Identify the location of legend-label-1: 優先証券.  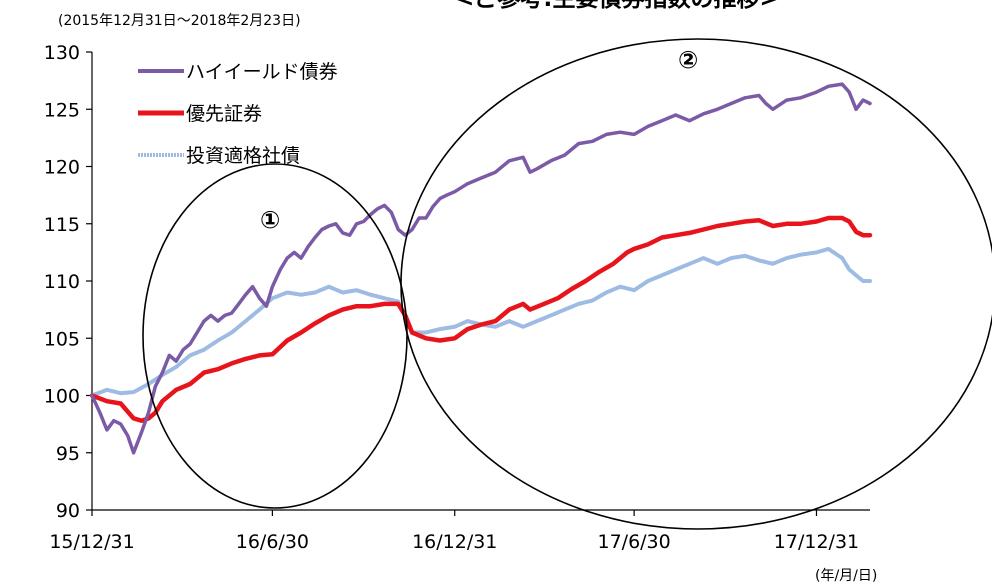
(224, 114).